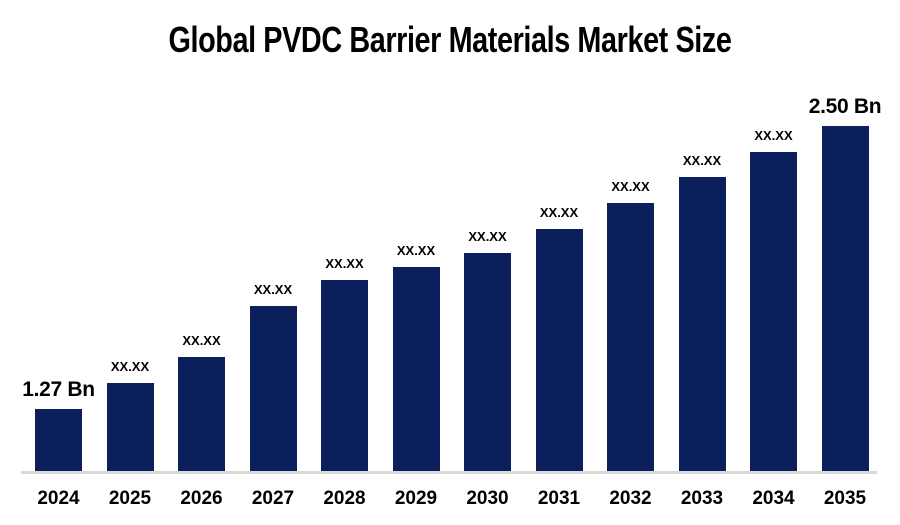  Describe the element at coordinates (630, 344) in the screenshot. I see `bar-2032: XX.XX 2032` at that location.